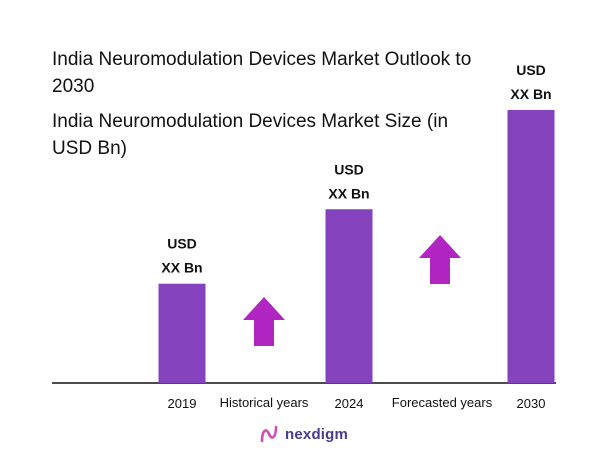  Describe the element at coordinates (349, 169) in the screenshot. I see `data-label-2024-line1: USD` at that location.